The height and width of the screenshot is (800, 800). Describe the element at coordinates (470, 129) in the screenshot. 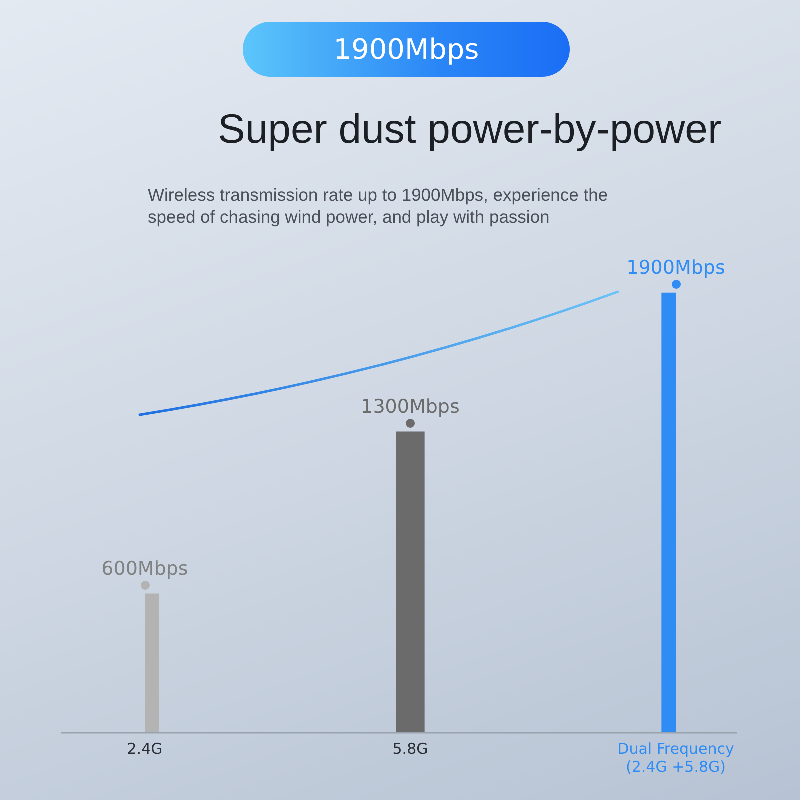

I see `chart-title: Super dust power-by-power` at that location.